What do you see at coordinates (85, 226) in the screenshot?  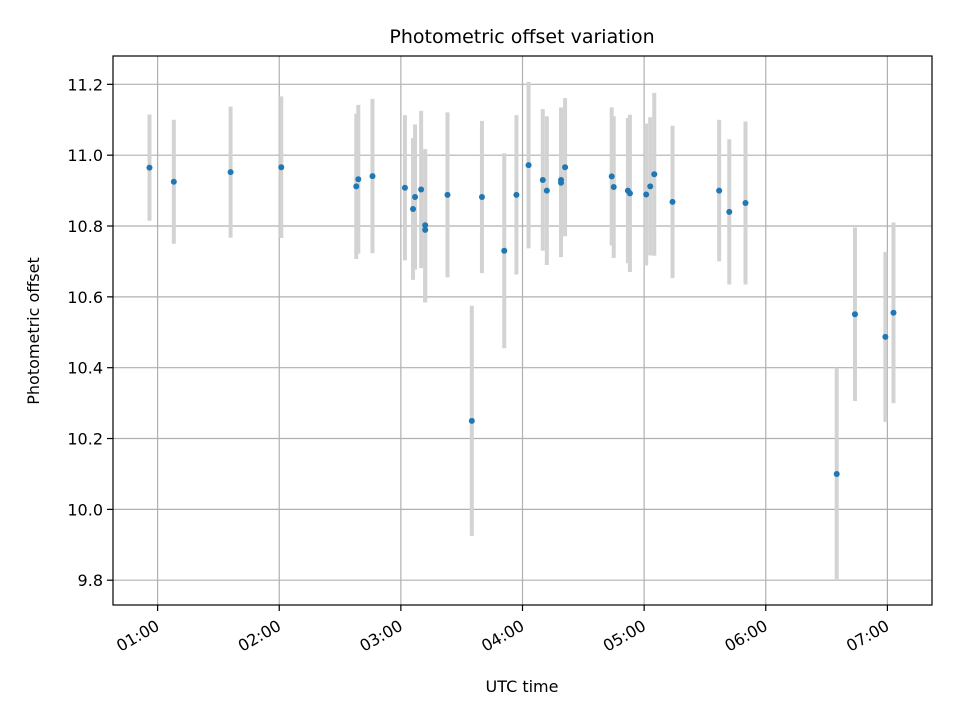 I see `y-tick-label: 10.8` at bounding box center [85, 226].